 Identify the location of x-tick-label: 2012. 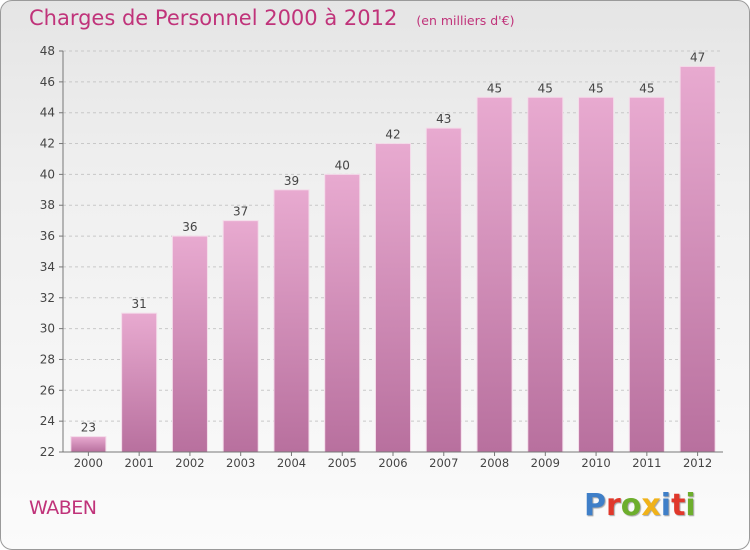
(697, 463).